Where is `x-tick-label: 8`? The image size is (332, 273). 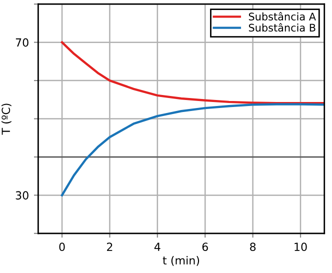
x-tick-label: 8 is located at coordinates (253, 247).